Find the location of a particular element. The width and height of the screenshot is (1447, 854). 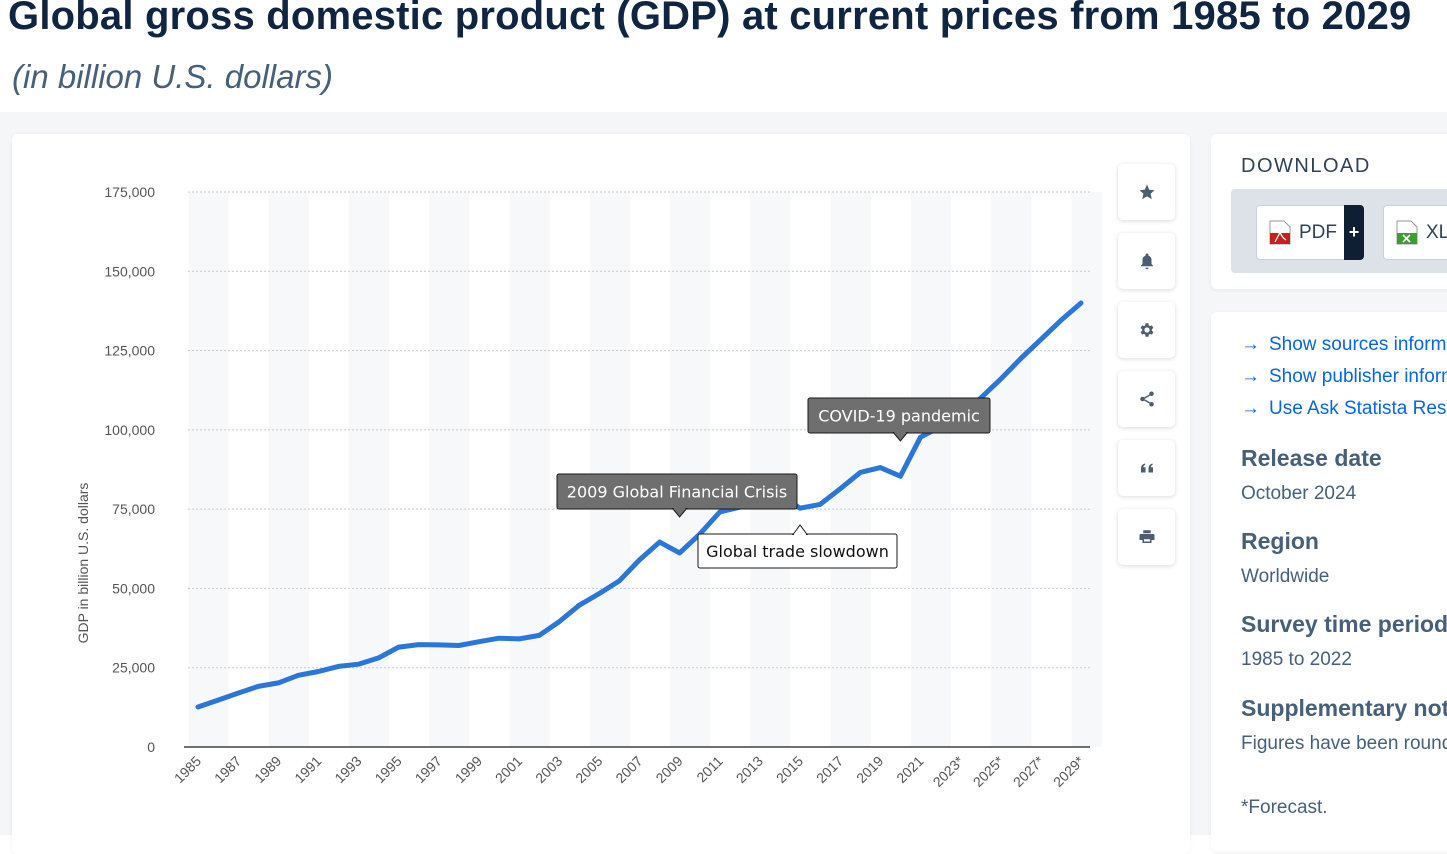

pdf-file-icon is located at coordinates (1280, 232).